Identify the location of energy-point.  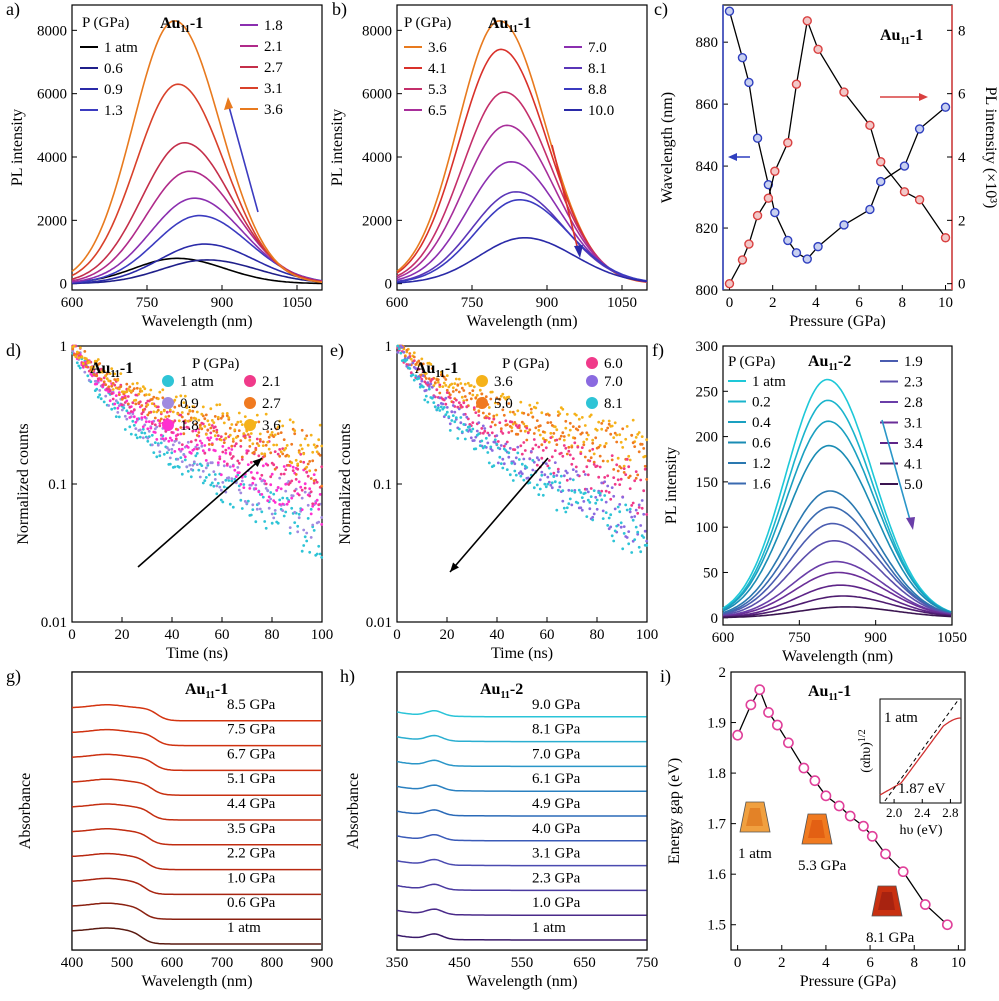
(760, 690).